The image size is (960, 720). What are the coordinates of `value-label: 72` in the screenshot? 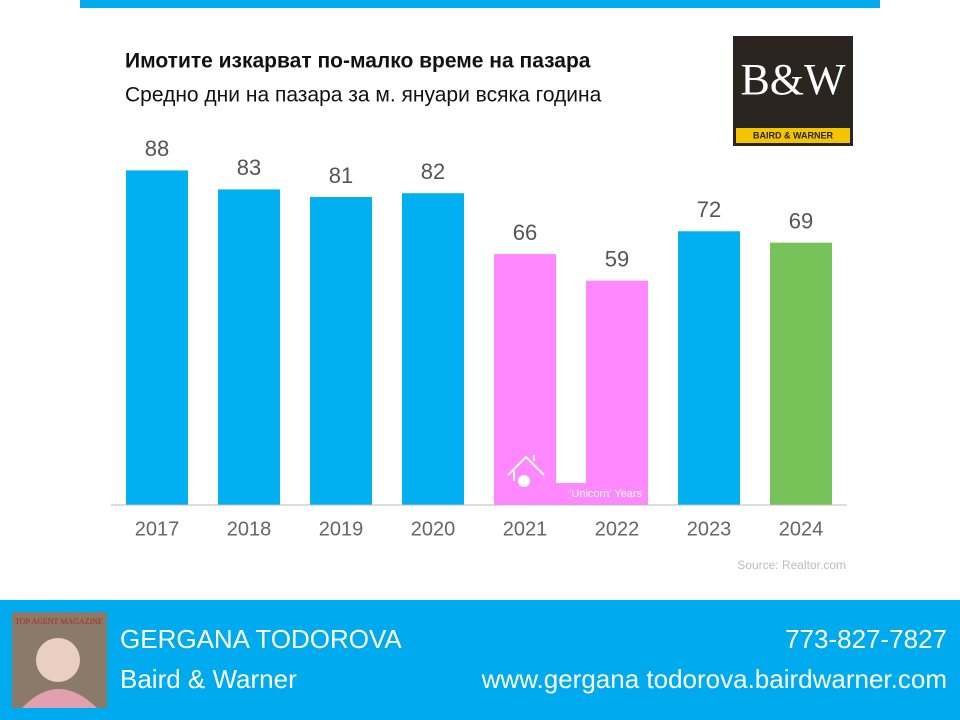 It's located at (709, 209).